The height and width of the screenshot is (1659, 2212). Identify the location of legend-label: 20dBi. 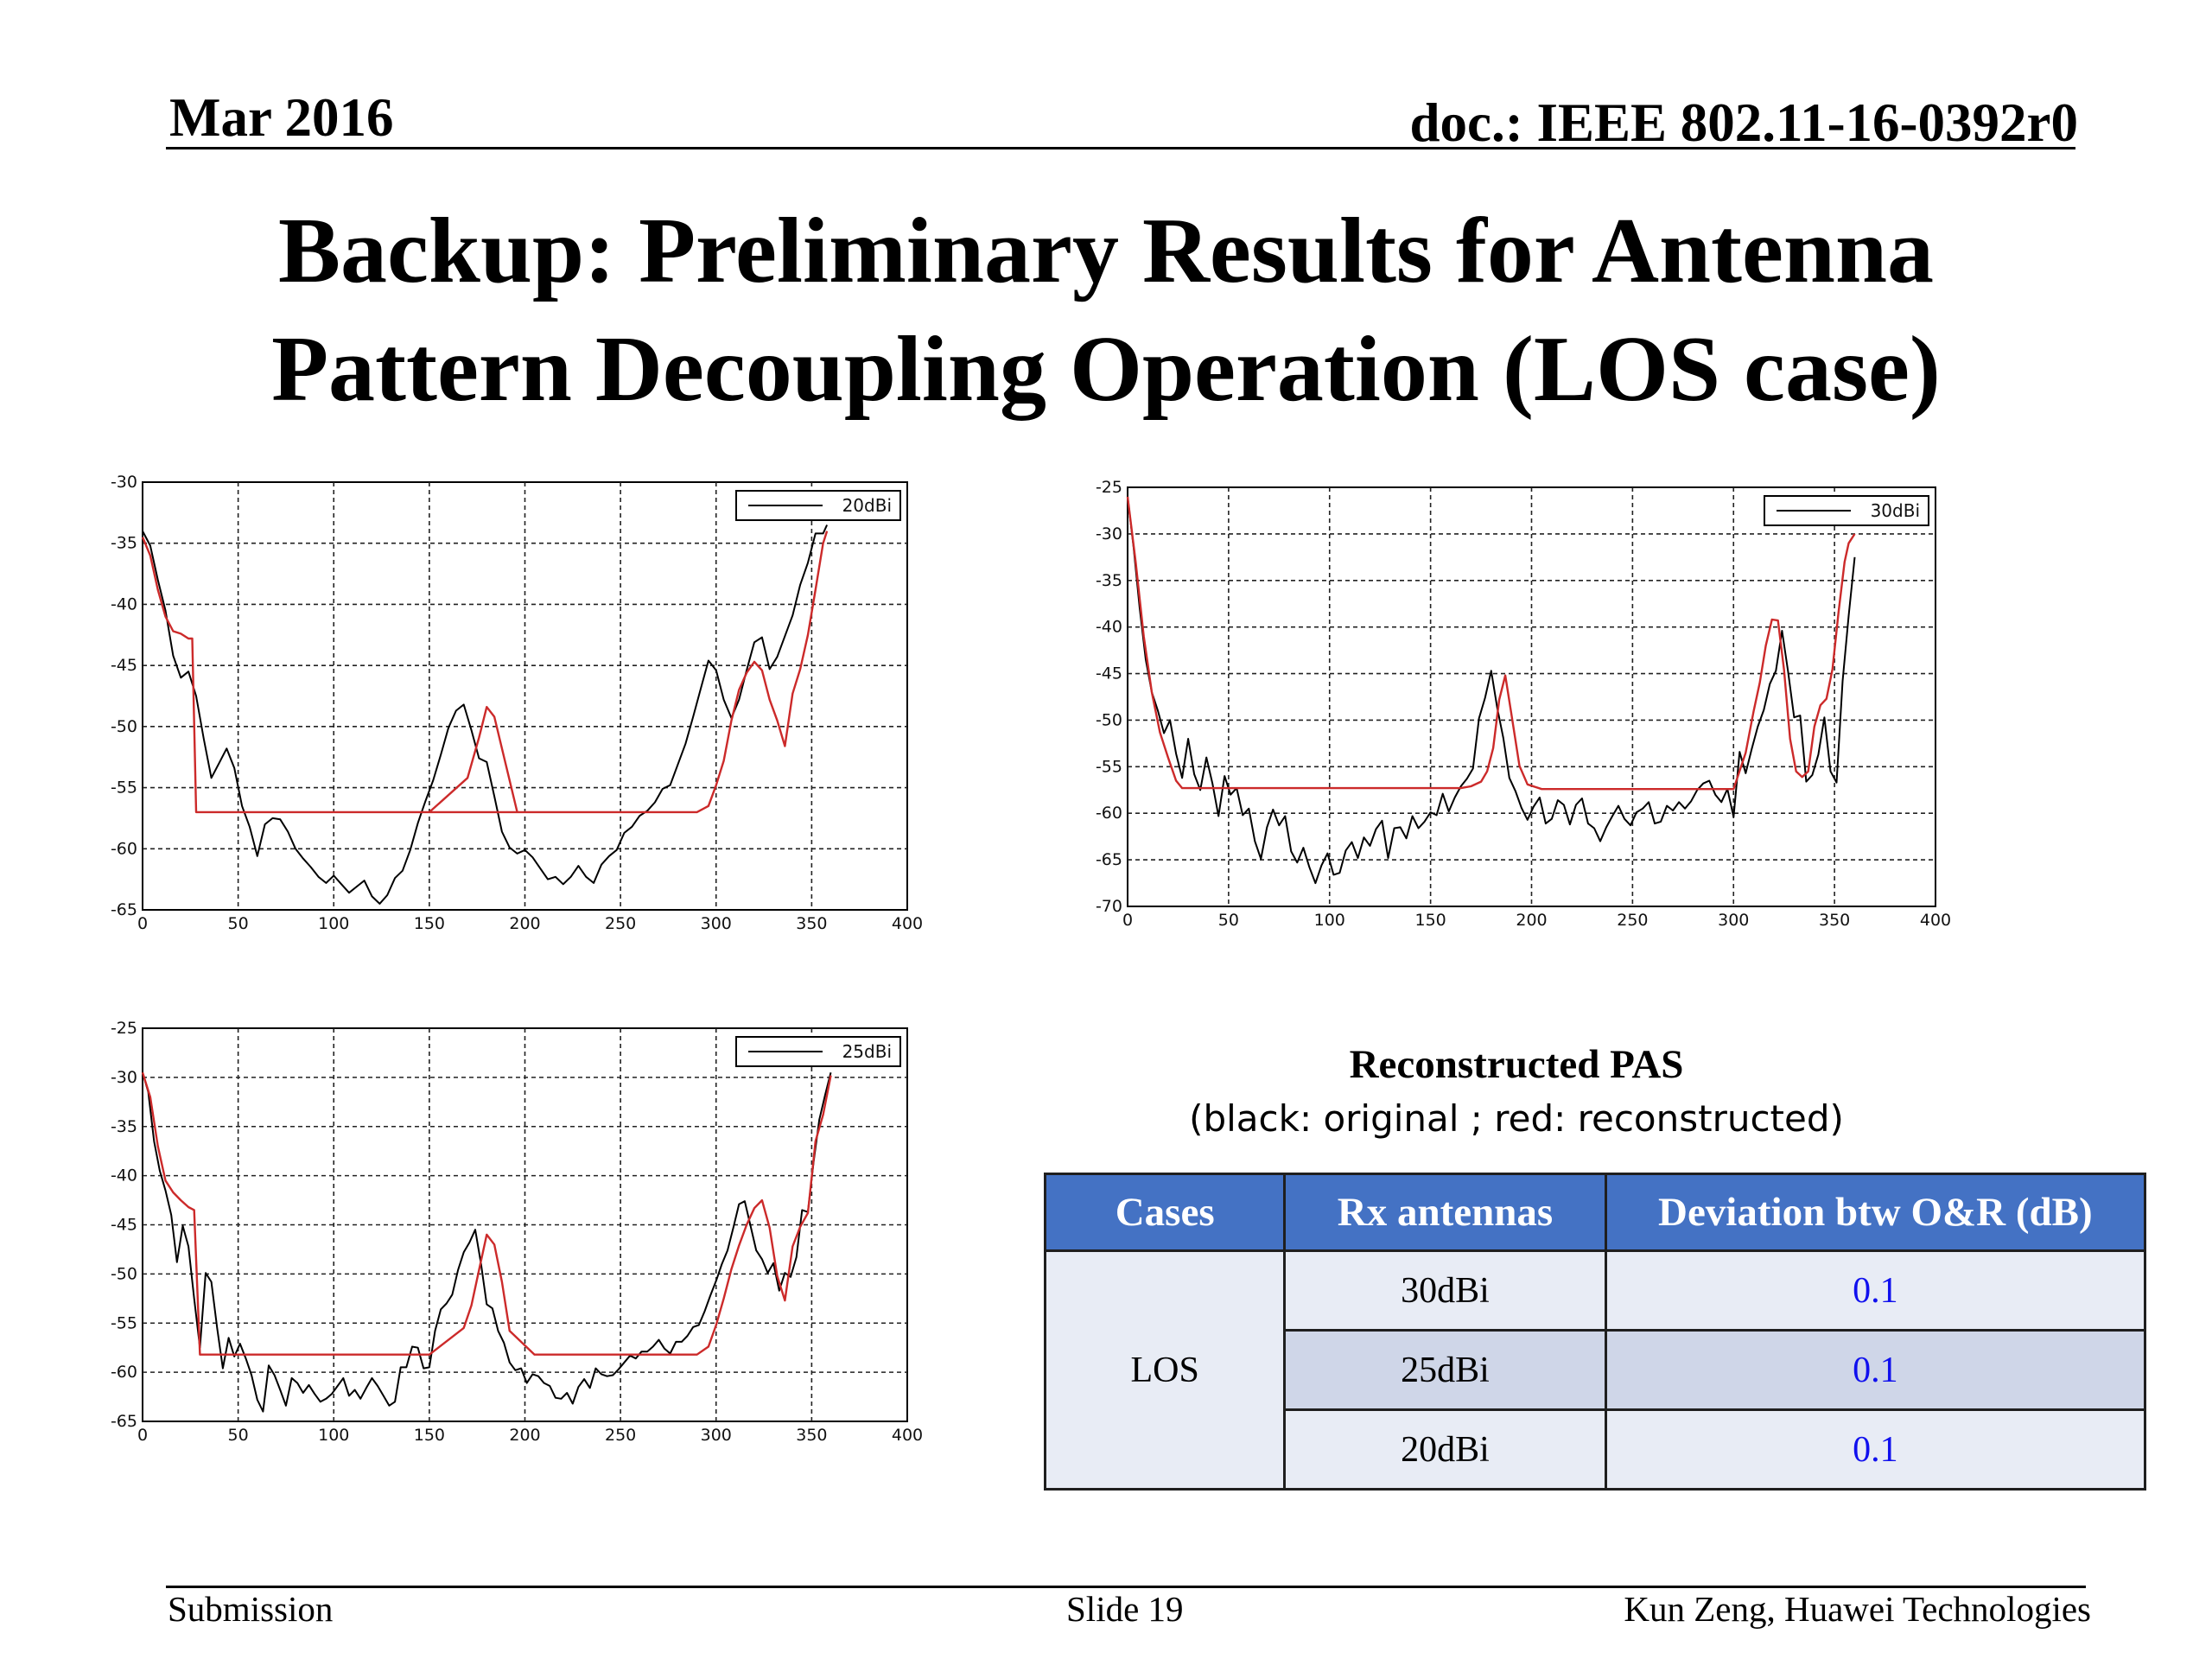
(867, 506).